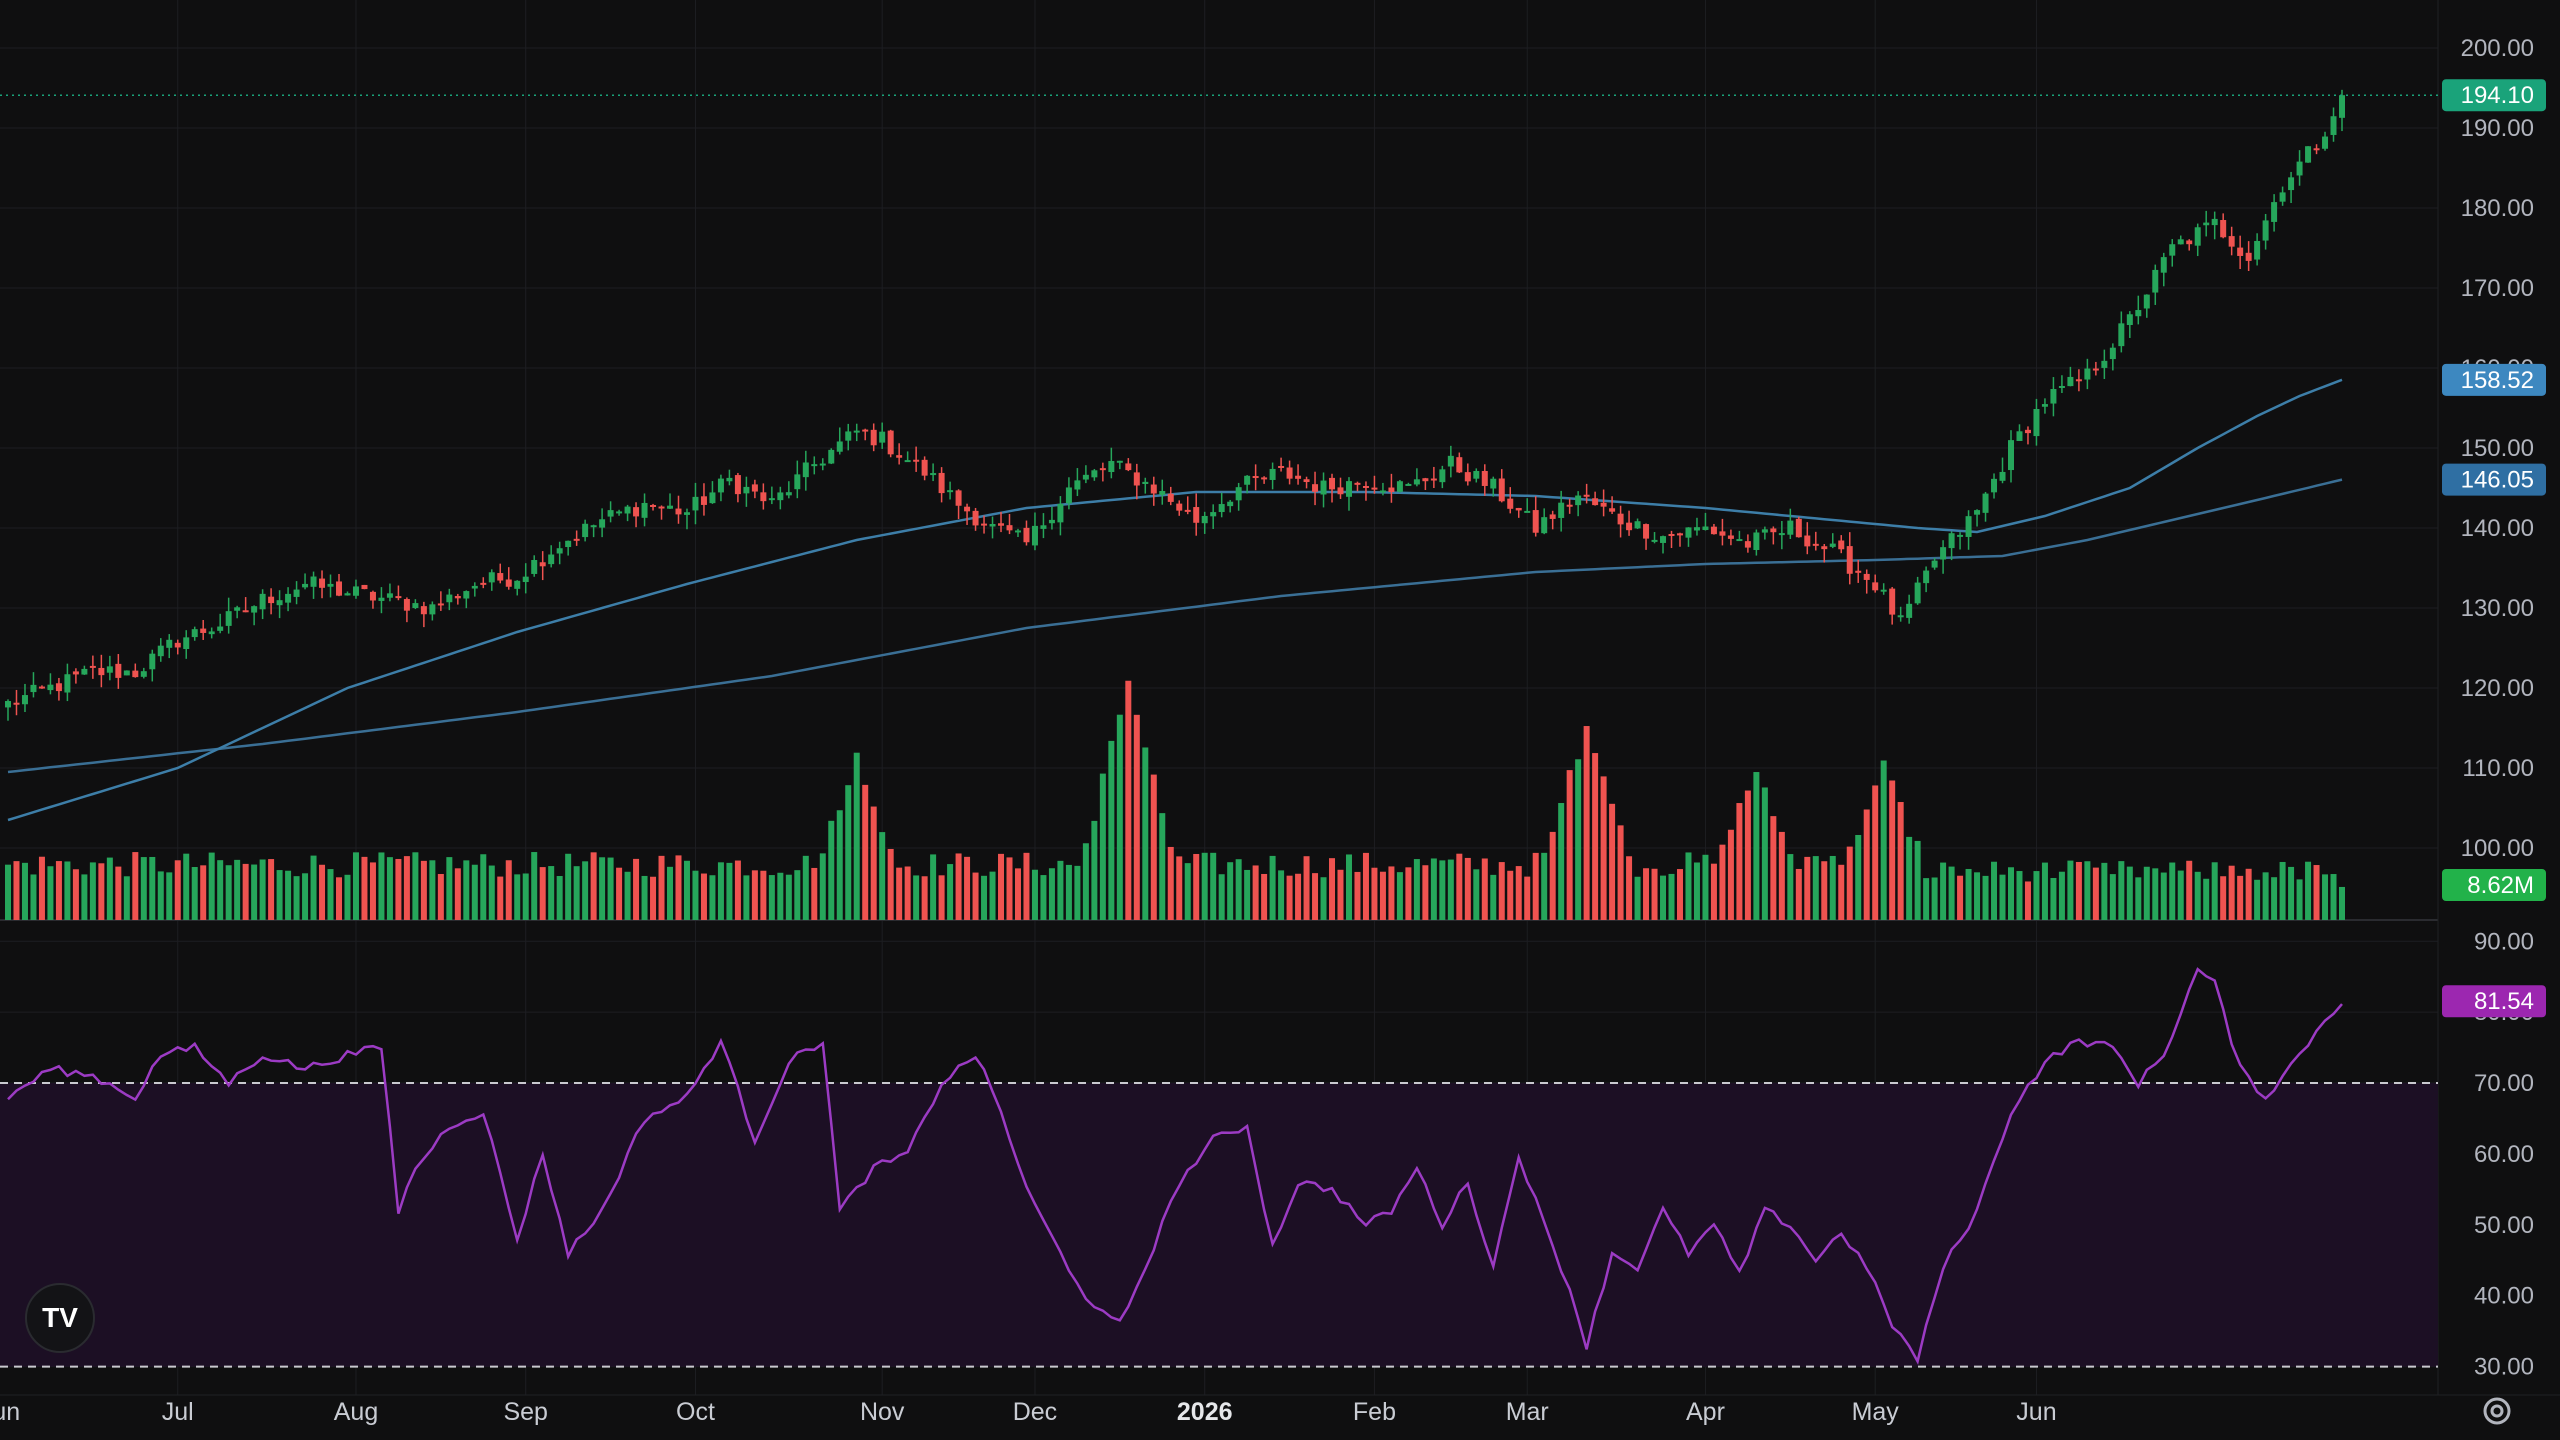 The height and width of the screenshot is (1440, 2560). I want to click on tradingview-logo-icon, so click(60, 1318).